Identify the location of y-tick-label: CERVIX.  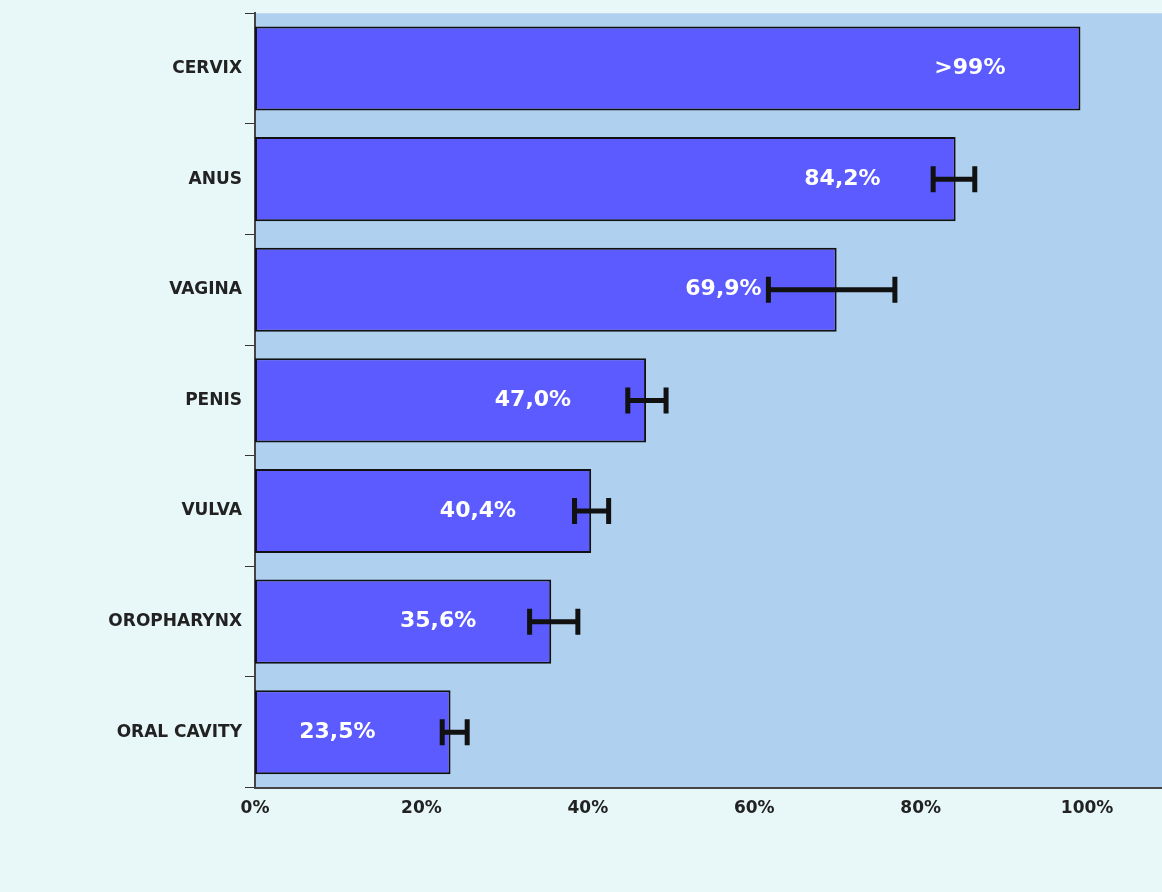
(207, 66).